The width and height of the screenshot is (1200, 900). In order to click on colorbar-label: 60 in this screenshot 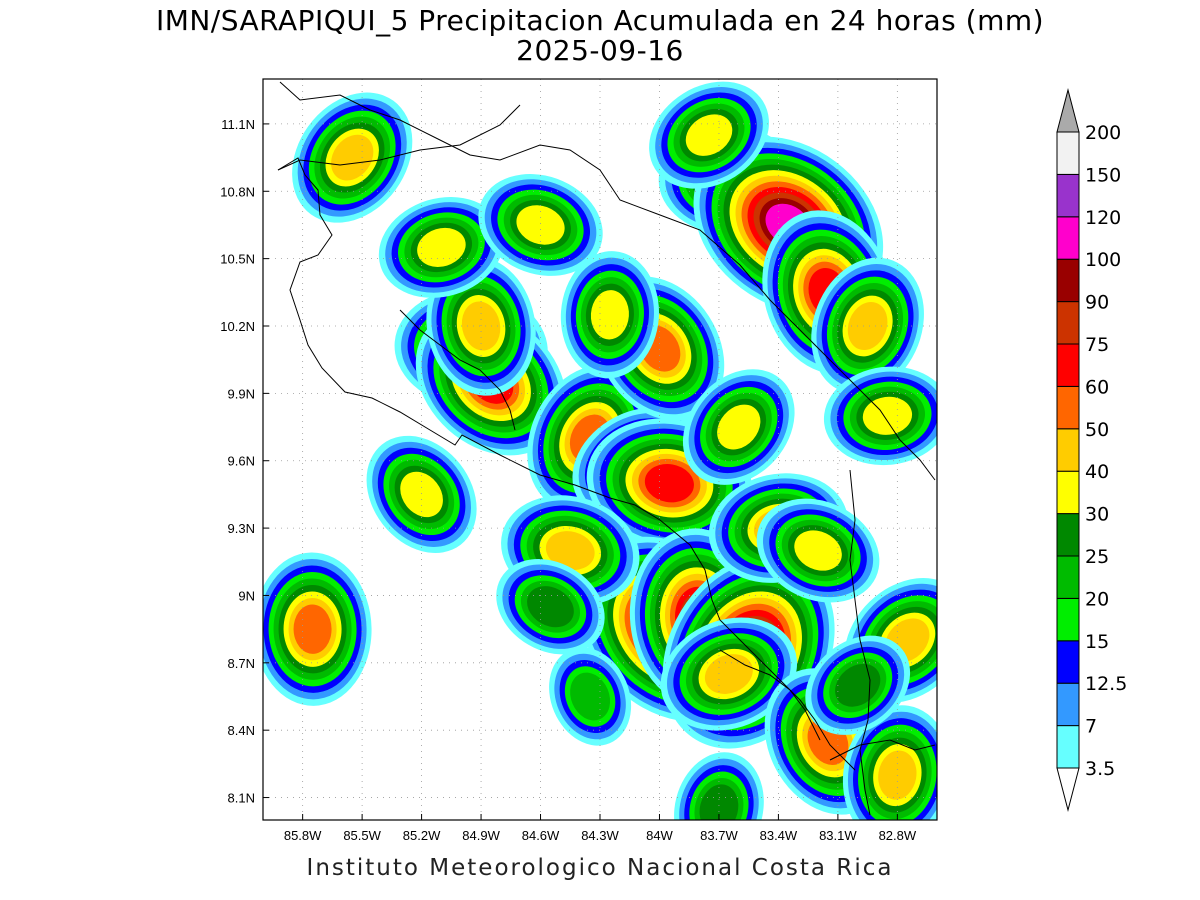, I will do `click(1097, 387)`.